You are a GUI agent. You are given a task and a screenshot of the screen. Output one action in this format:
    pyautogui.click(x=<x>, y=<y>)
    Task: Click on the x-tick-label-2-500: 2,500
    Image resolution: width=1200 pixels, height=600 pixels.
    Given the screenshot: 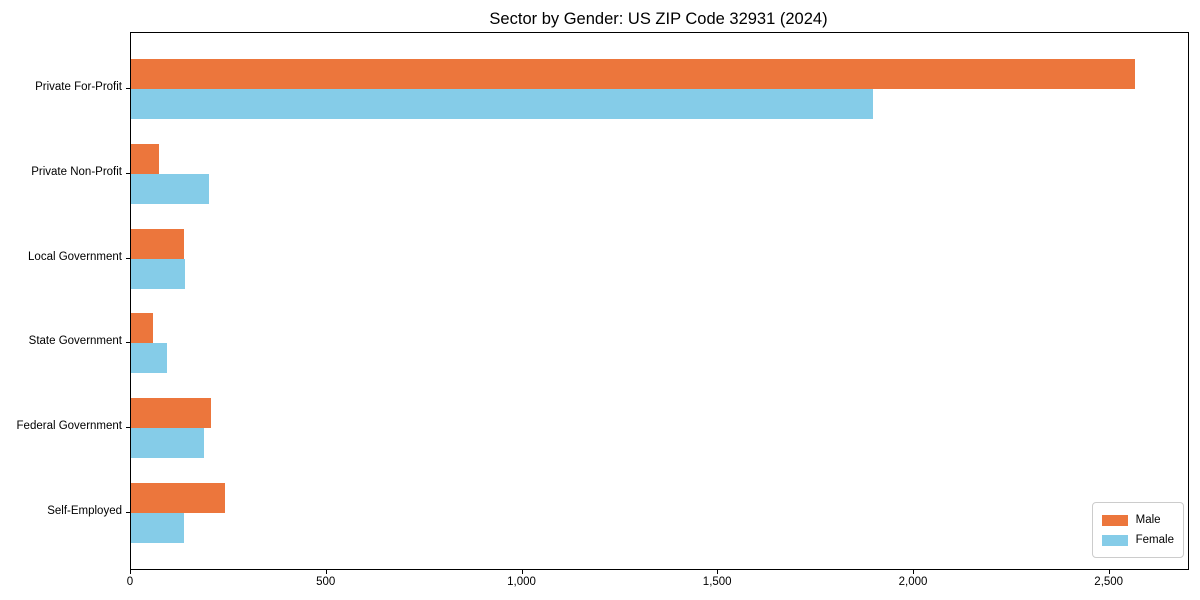 What is the action you would take?
    pyautogui.click(x=1109, y=582)
    